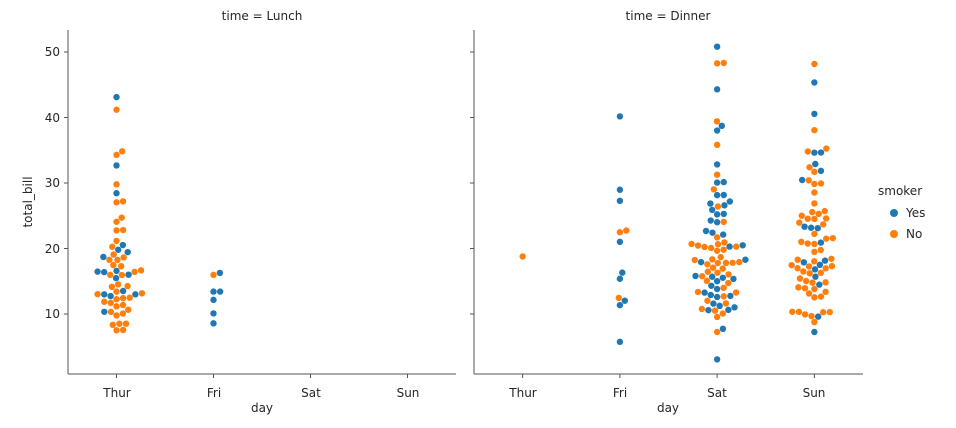 Image resolution: width=956 pixels, height=428 pixels. I want to click on y-tick-label-40: 40, so click(52, 118).